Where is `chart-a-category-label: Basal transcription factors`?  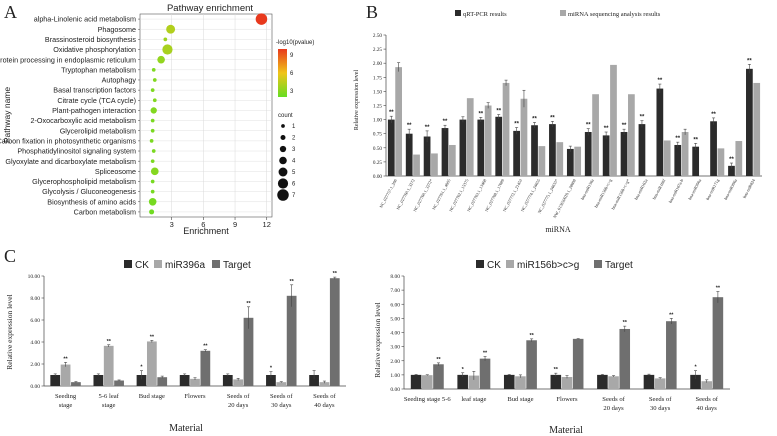 chart-a-category-label: Basal transcription factors is located at coordinates (94, 90).